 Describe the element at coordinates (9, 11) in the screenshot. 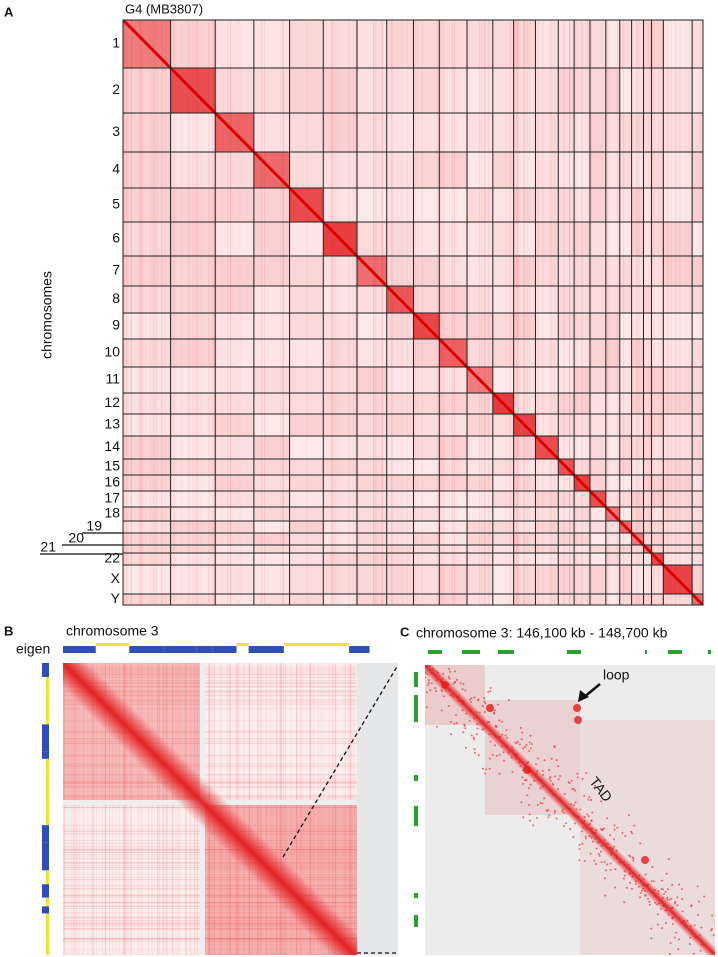

I see `panel-label: A` at that location.